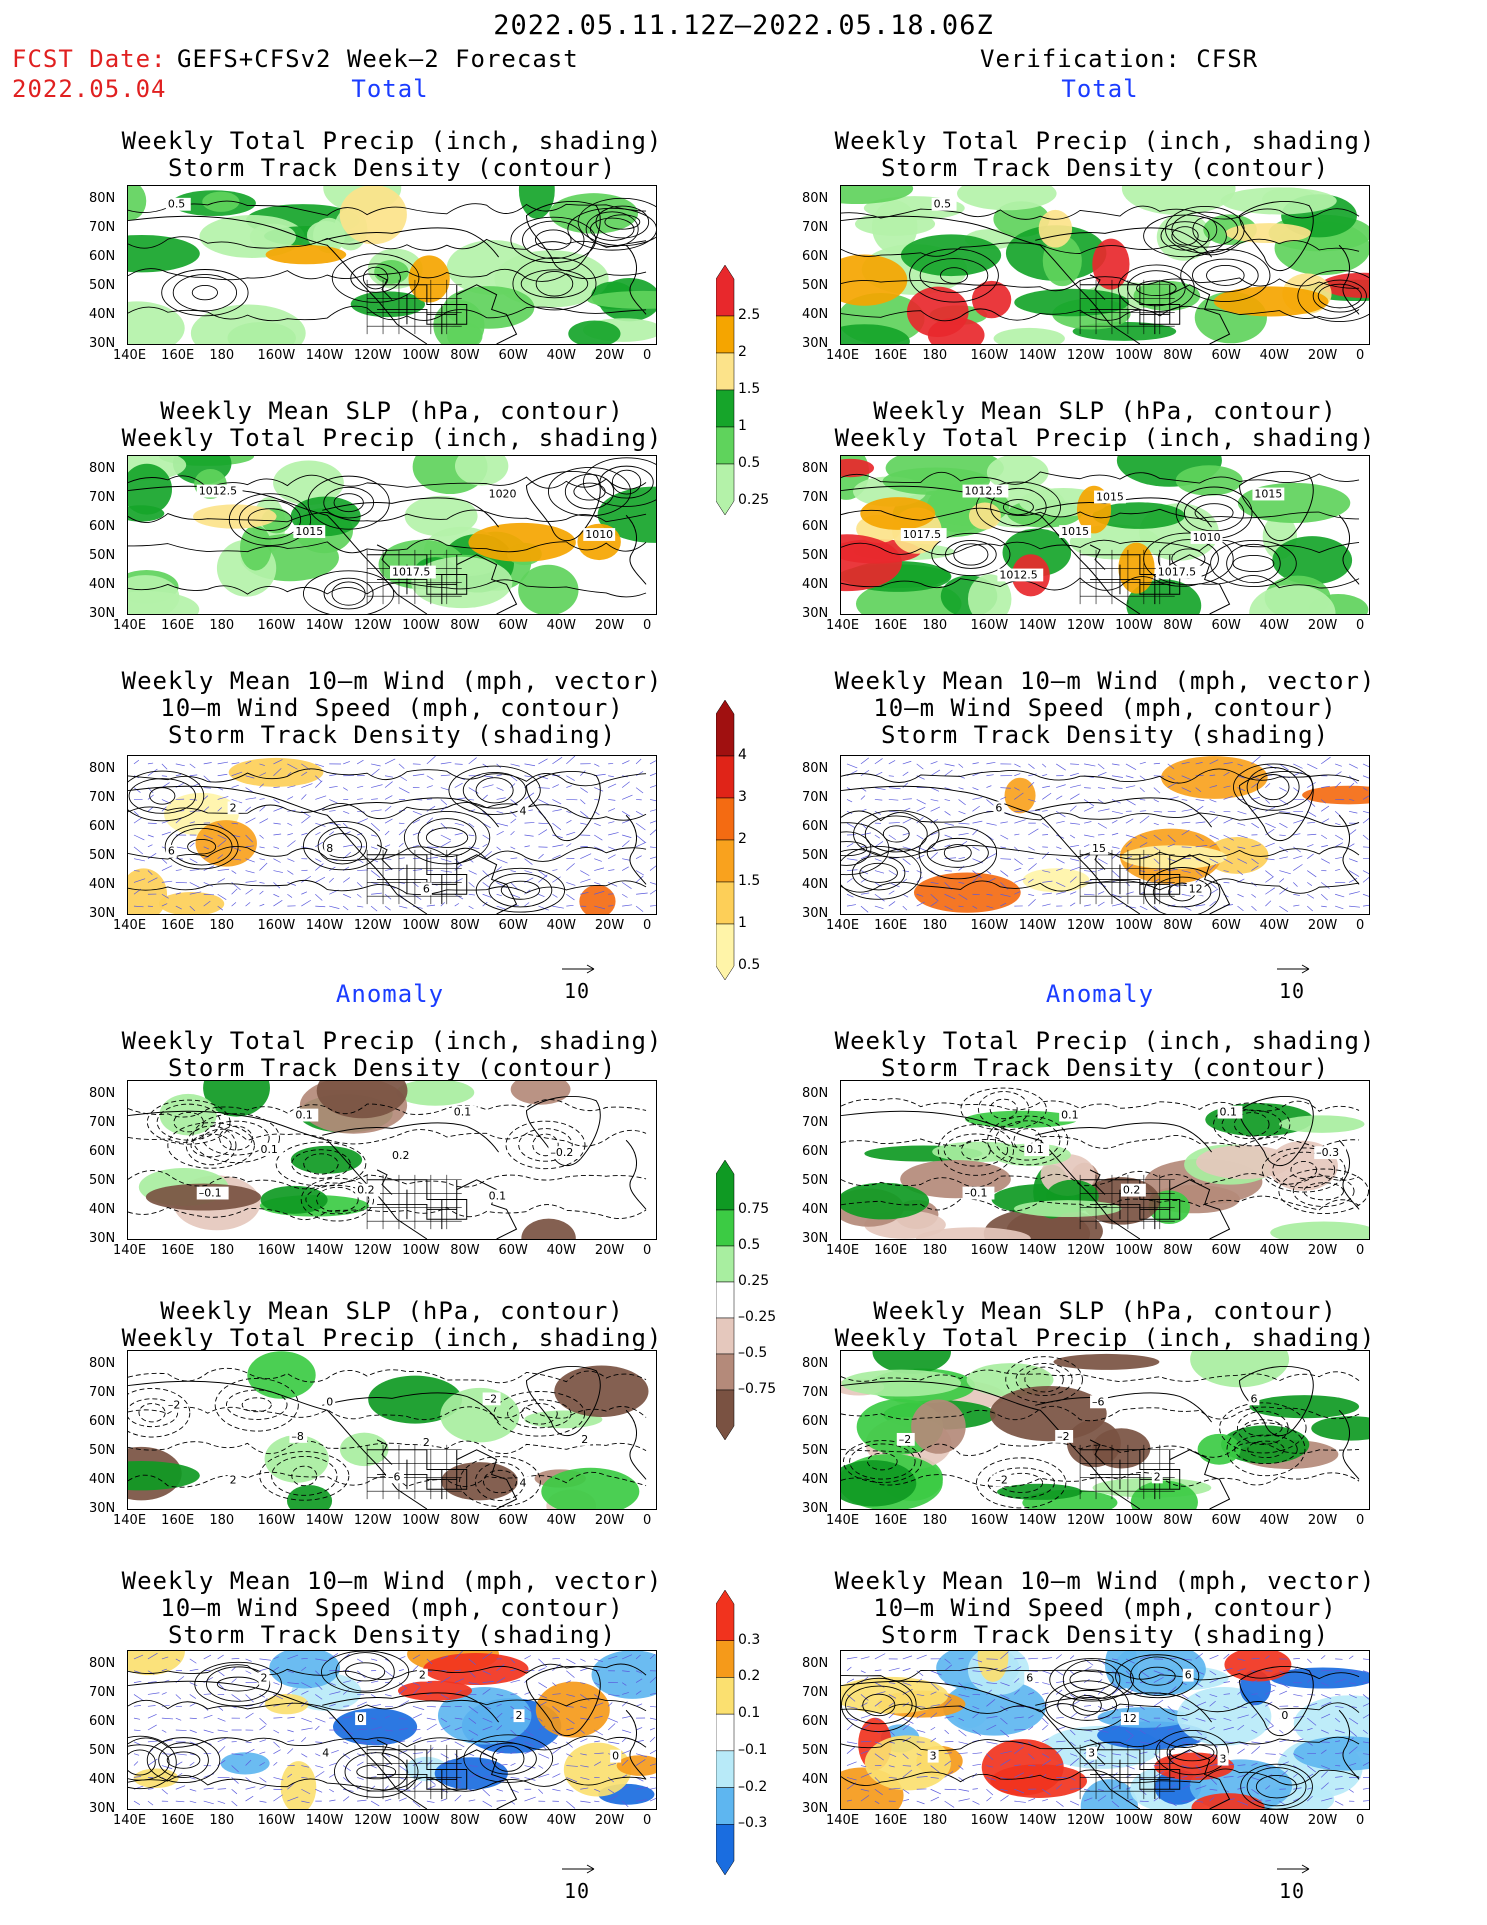 This screenshot has width=1487, height=1925. I want to click on colorbar-label: 0.75, so click(754, 1209).